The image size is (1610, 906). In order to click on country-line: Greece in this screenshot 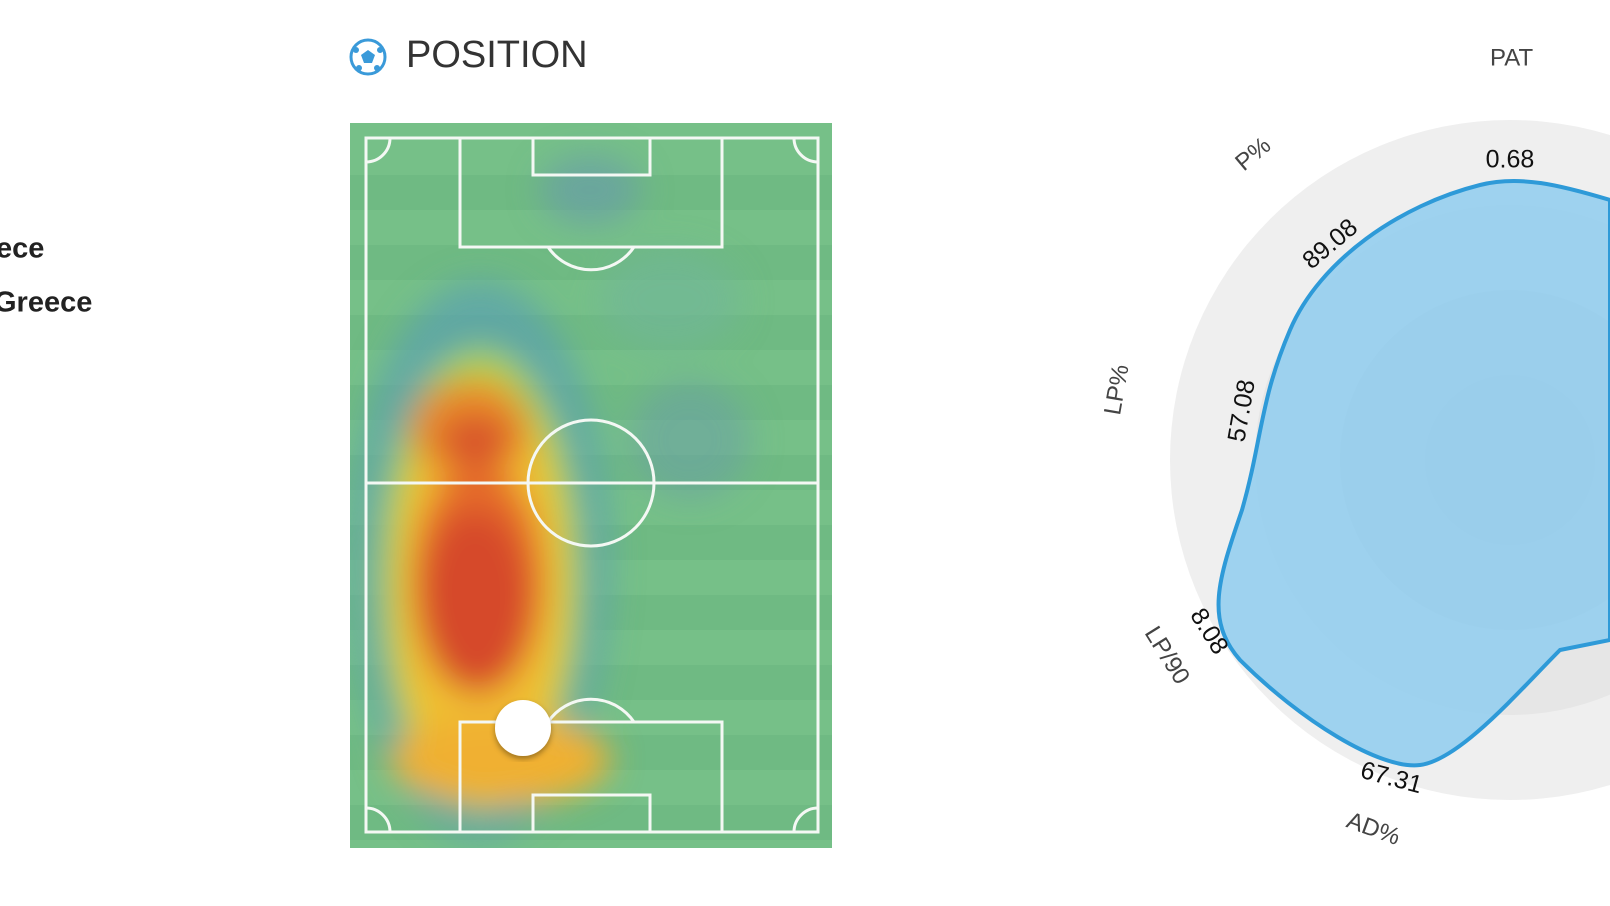, I will do `click(46, 303)`.